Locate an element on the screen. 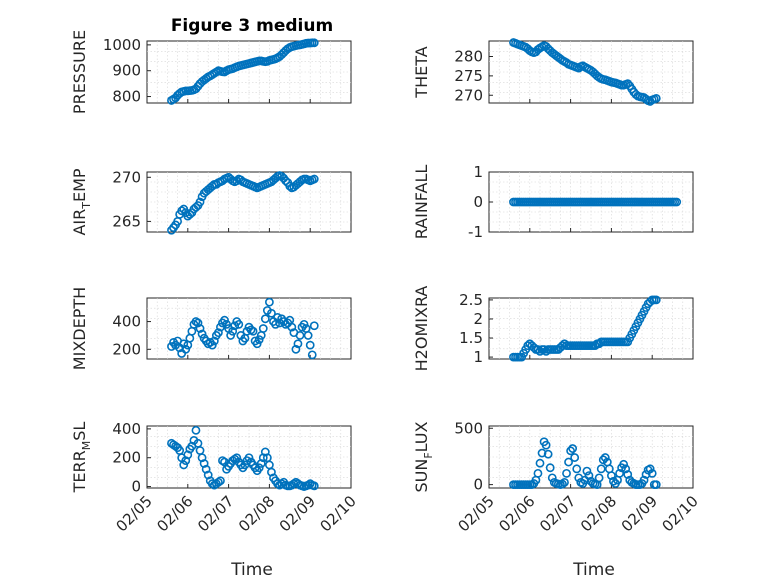  y-axis-label-main: RAINFALL is located at coordinates (421, 202).